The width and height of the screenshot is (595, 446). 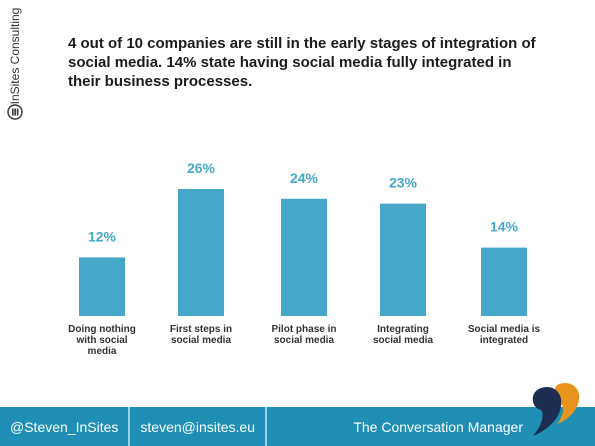 What do you see at coordinates (403, 183) in the screenshot?
I see `value-label: 23%` at bounding box center [403, 183].